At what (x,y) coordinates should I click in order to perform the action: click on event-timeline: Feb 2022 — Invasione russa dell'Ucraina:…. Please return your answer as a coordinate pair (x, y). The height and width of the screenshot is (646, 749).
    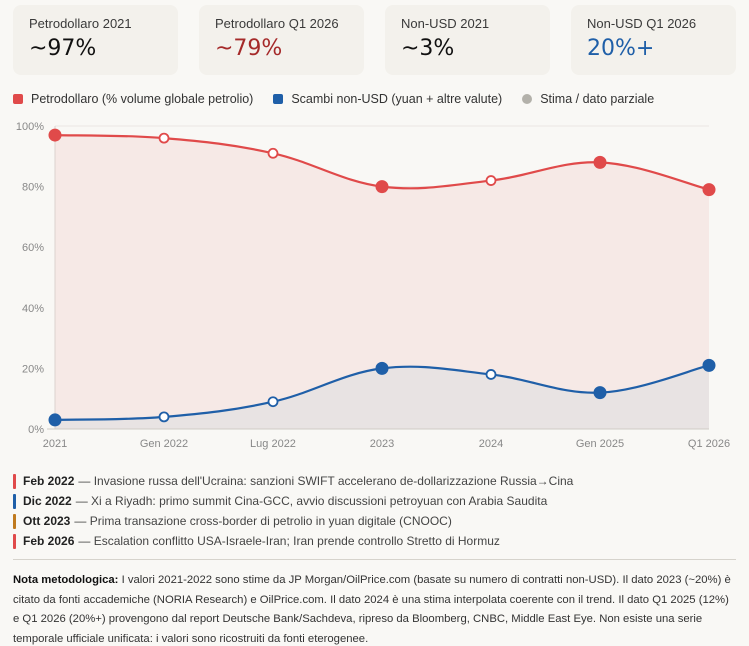
    Looking at the image, I should click on (293, 511).